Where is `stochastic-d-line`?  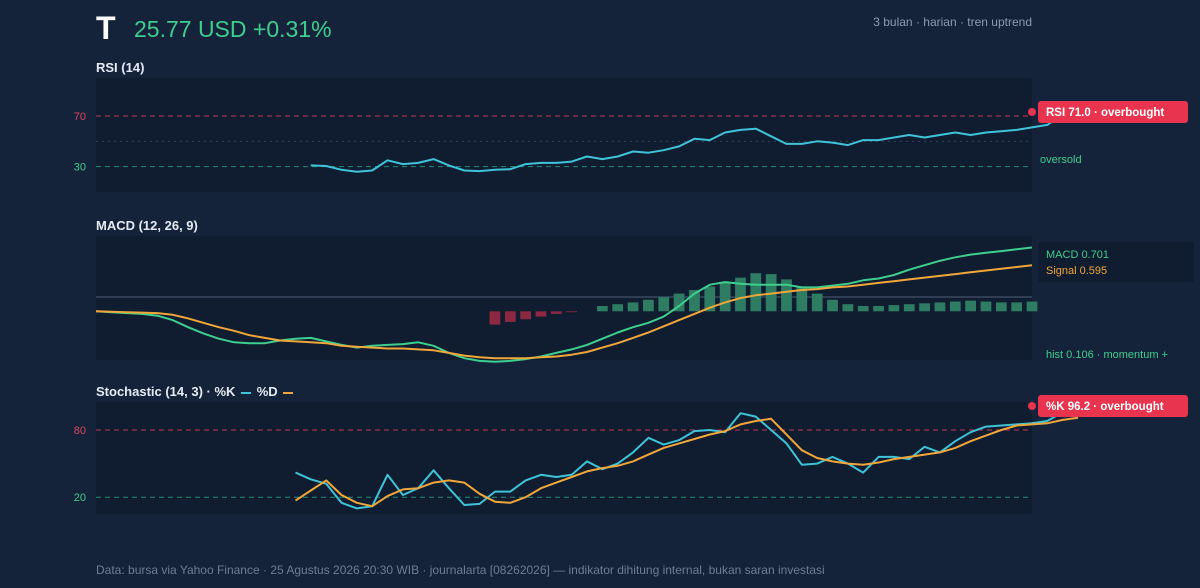
stochastic-d-line is located at coordinates (686, 462).